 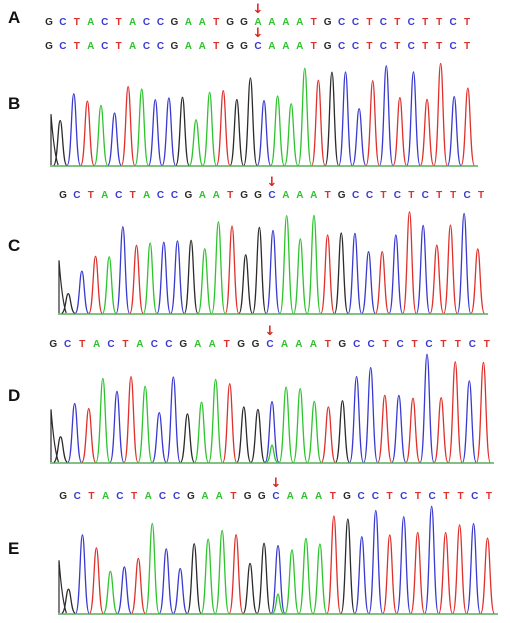 I want to click on mutation-arrow-icon: ↓, so click(x=258, y=9).